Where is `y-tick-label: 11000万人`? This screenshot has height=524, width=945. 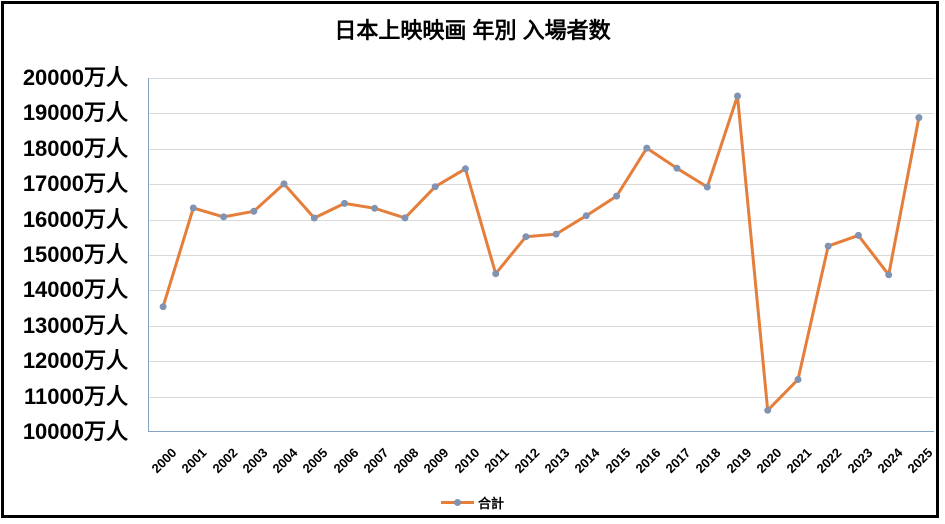 y-tick-label: 11000万人 is located at coordinates (76, 396).